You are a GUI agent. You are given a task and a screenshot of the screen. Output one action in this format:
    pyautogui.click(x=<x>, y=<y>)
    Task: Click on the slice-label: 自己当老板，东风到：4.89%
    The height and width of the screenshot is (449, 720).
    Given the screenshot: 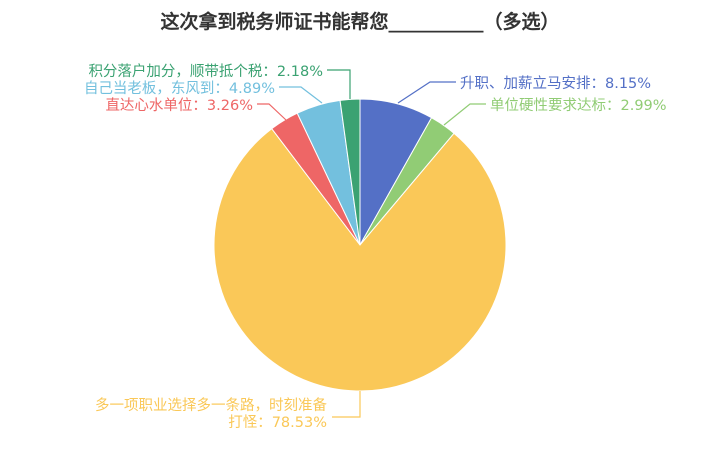 What is the action you would take?
    pyautogui.click(x=179, y=88)
    